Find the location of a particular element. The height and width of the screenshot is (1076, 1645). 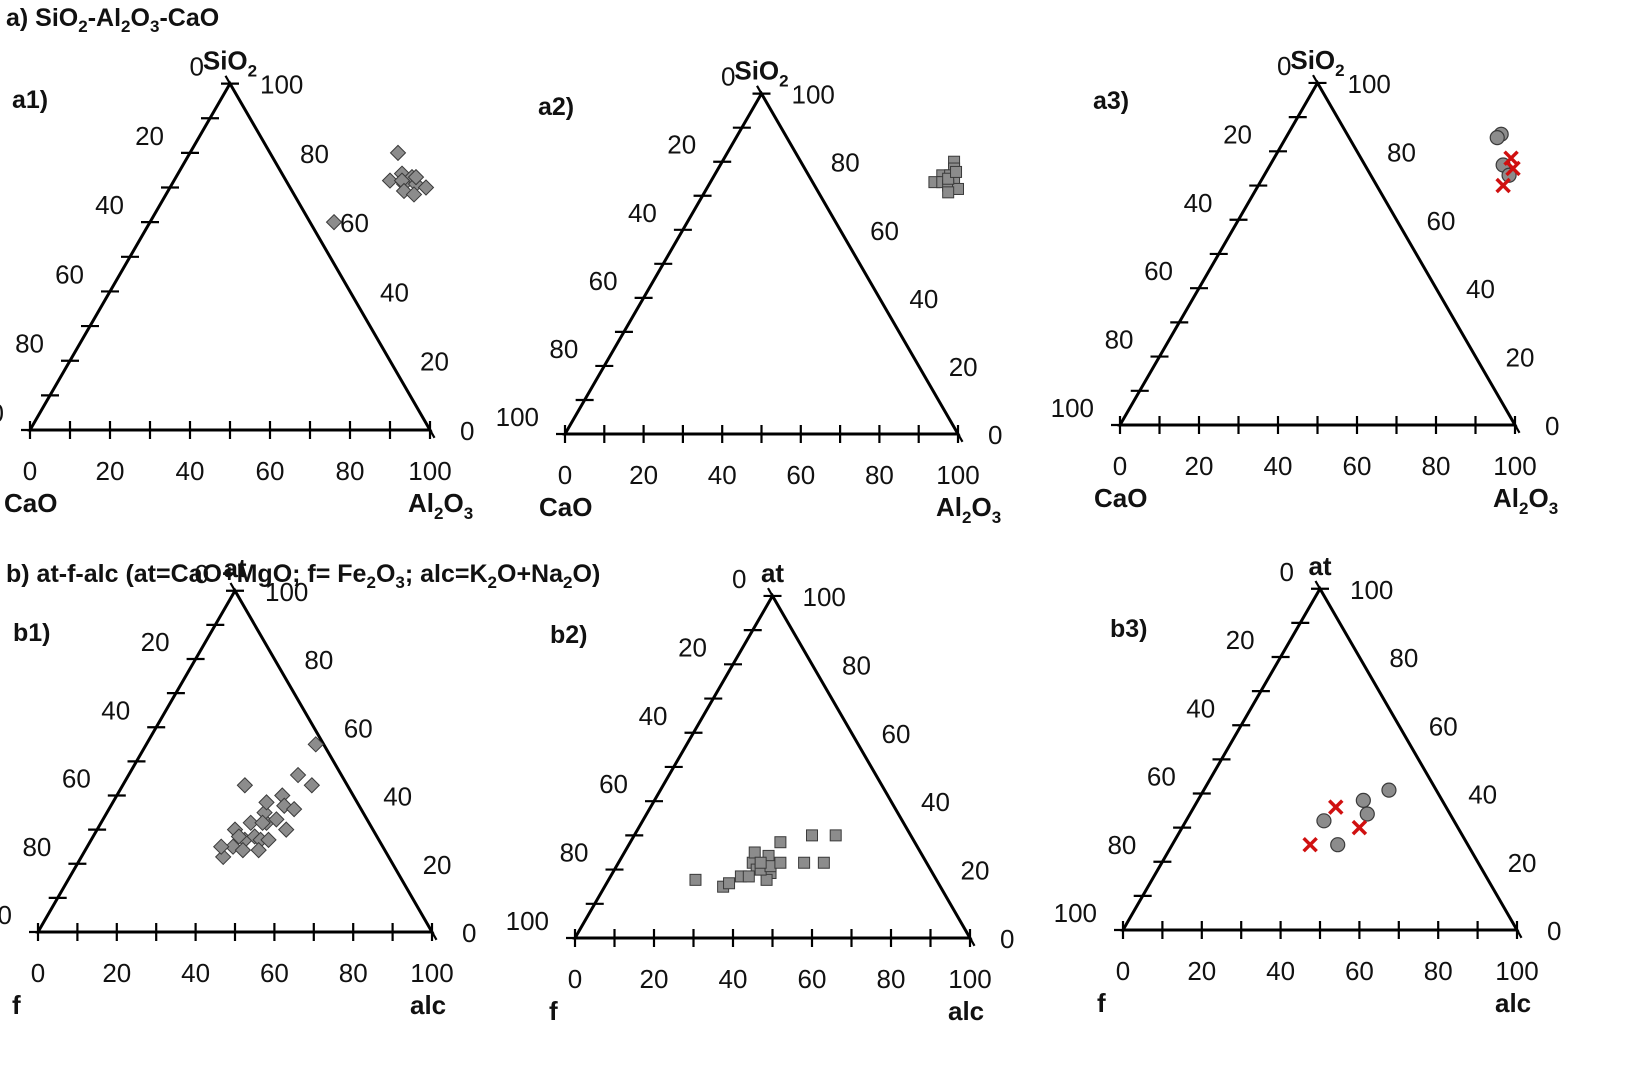

x-stroke is located at coordinates (1310, 844).